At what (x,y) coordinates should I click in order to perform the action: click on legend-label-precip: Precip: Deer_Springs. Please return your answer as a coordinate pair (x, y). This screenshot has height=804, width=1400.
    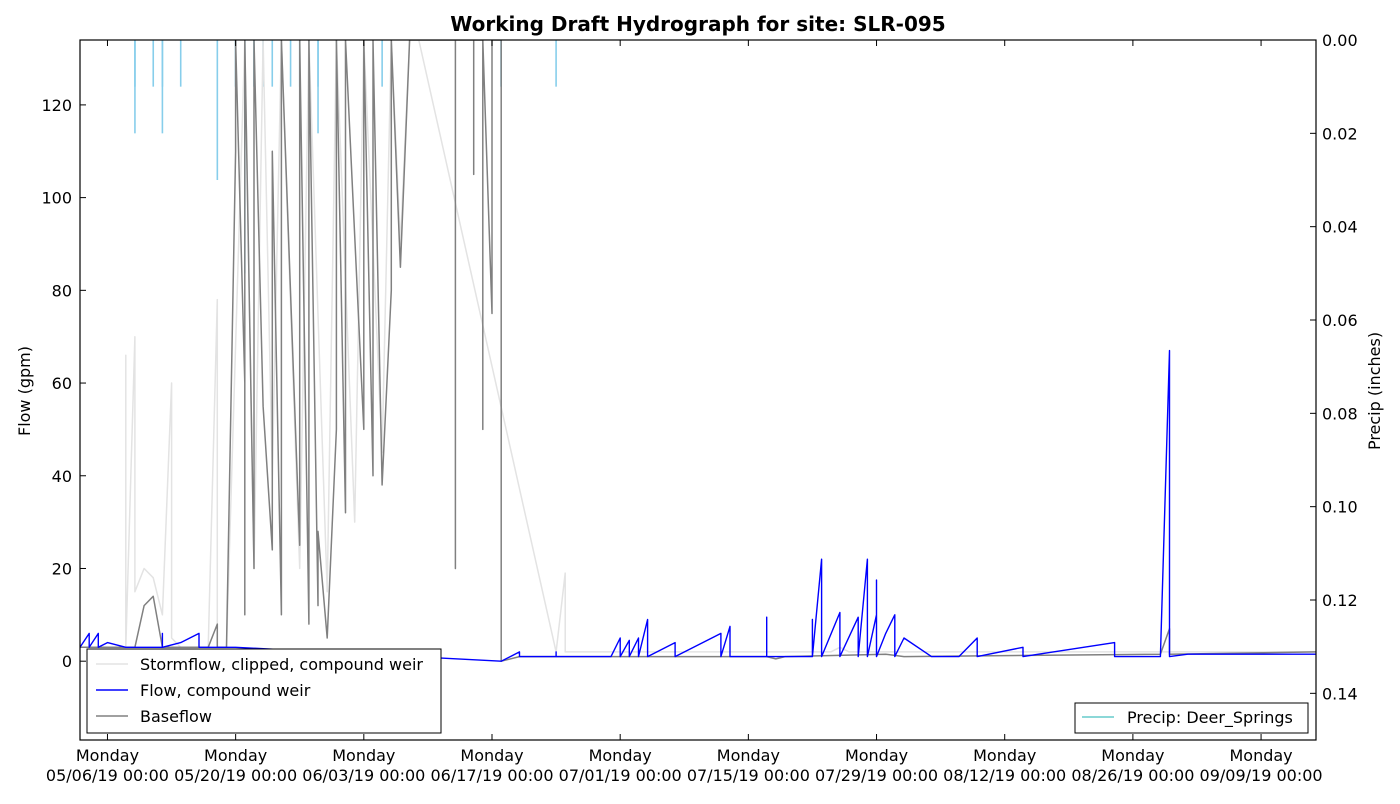
    Looking at the image, I should click on (1210, 718).